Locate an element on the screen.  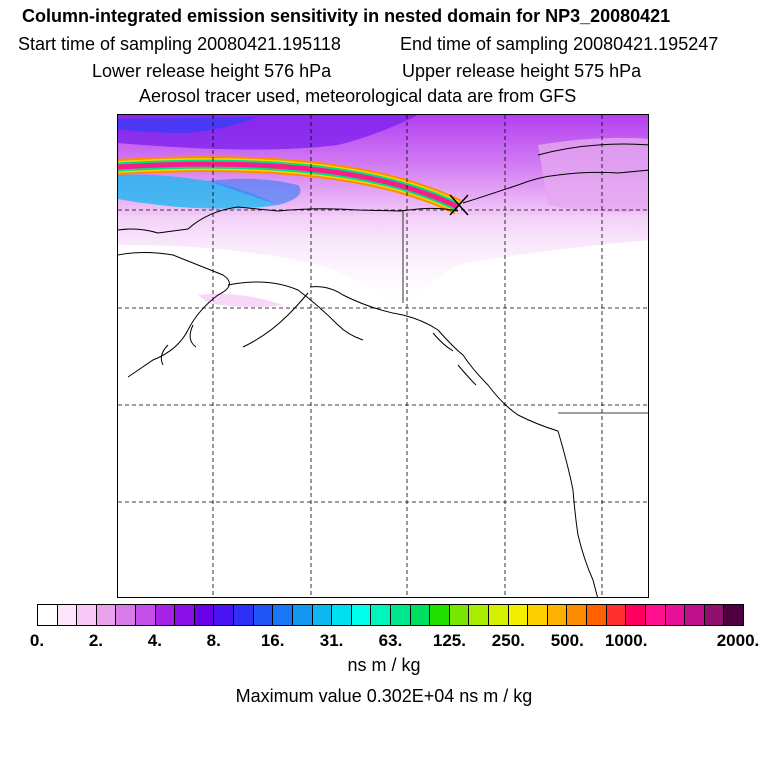
release-band is located at coordinates (290, 185).